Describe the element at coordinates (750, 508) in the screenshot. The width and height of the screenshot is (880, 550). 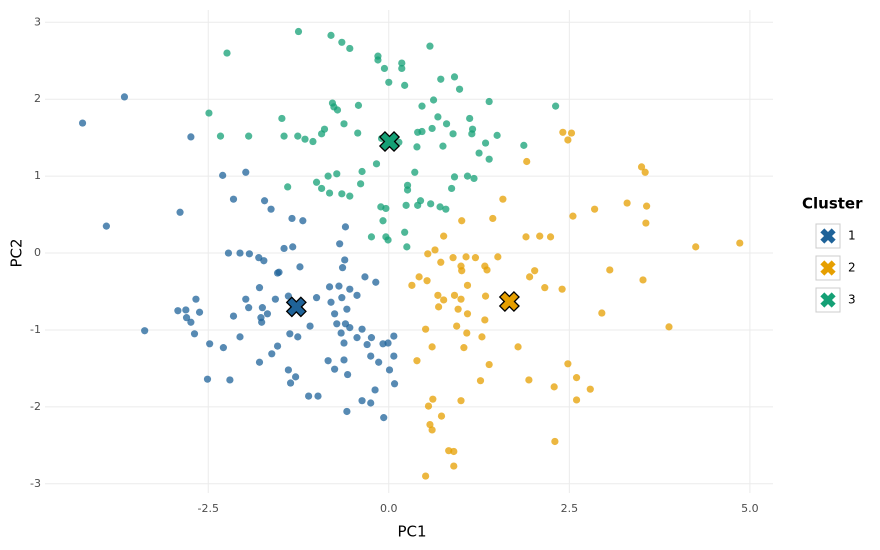
I see `x-tick-label: 5.0` at that location.